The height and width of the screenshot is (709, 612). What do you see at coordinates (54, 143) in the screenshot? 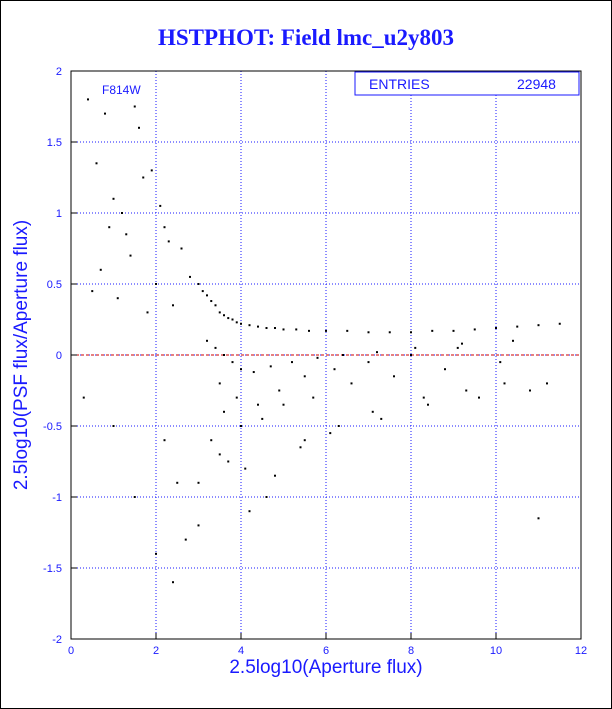
I see `y-tick-label: 1.5` at bounding box center [54, 143].